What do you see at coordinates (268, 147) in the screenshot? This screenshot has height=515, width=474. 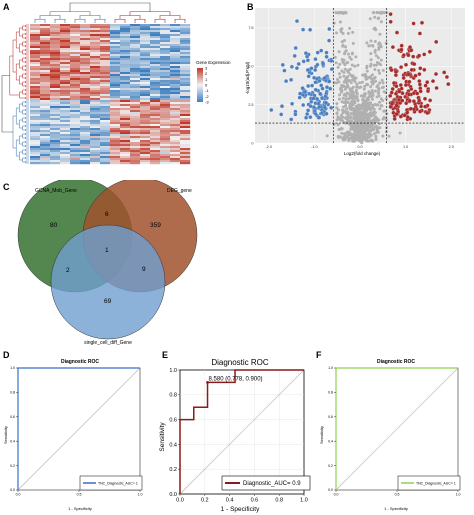 I see `volcano-x-tick: -2.0` at bounding box center [268, 147].